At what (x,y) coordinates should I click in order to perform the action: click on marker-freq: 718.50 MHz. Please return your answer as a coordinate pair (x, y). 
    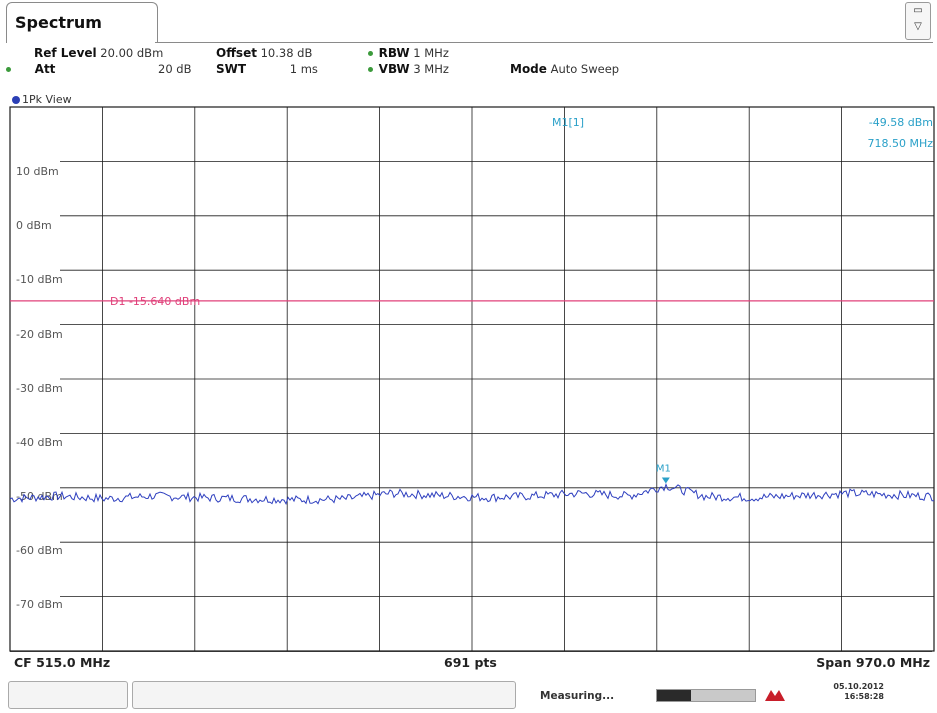
    Looking at the image, I should click on (900, 143).